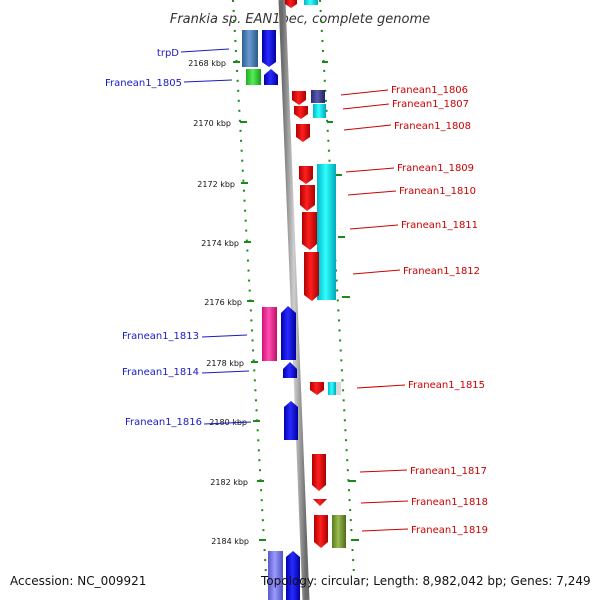  I want to click on accession-text: Accession: NC_009921, so click(78, 581).